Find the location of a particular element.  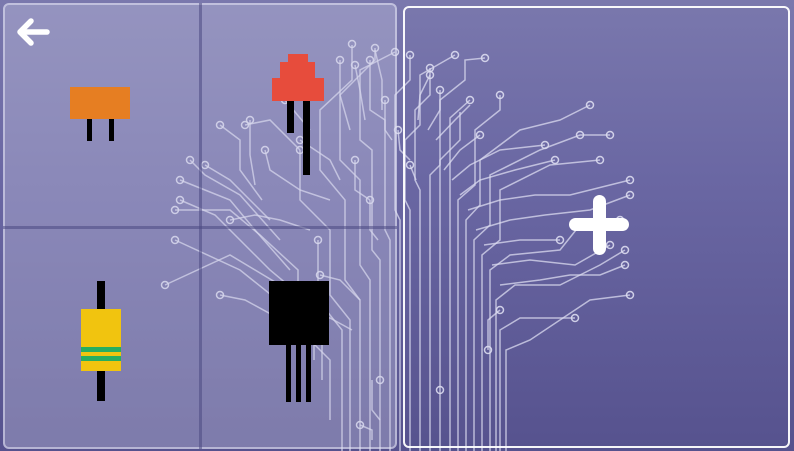

transistor-body is located at coordinates (299, 313).